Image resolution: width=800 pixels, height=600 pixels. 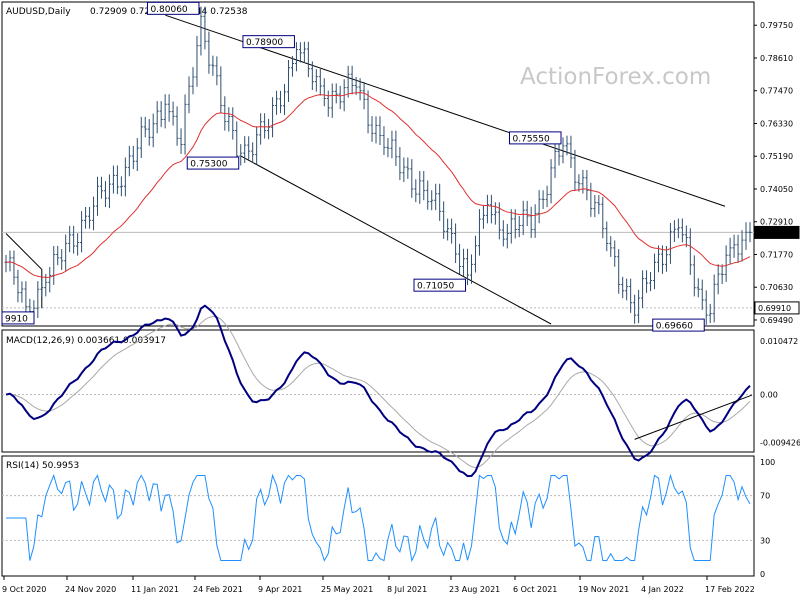 What do you see at coordinates (774, 232) in the screenshot?
I see `current-price-tag: 0.72538` at bounding box center [774, 232].